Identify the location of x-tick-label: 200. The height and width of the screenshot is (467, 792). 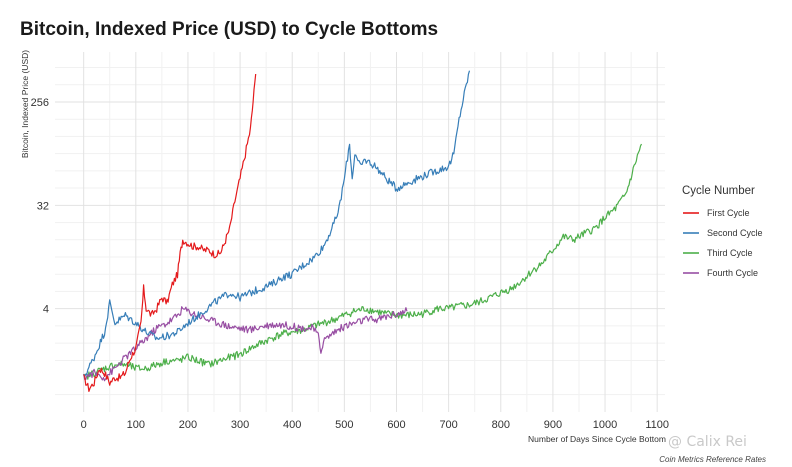
(188, 425).